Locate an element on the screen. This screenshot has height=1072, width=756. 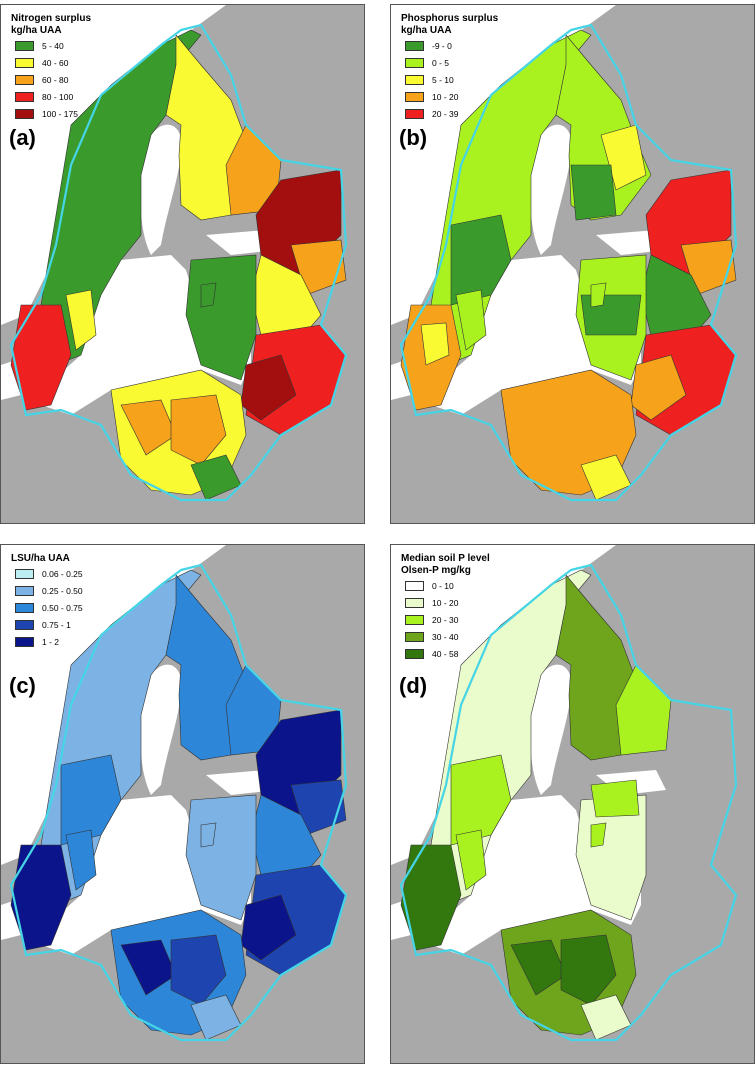
legend-item: 5 - 10 is located at coordinates (449, 79).